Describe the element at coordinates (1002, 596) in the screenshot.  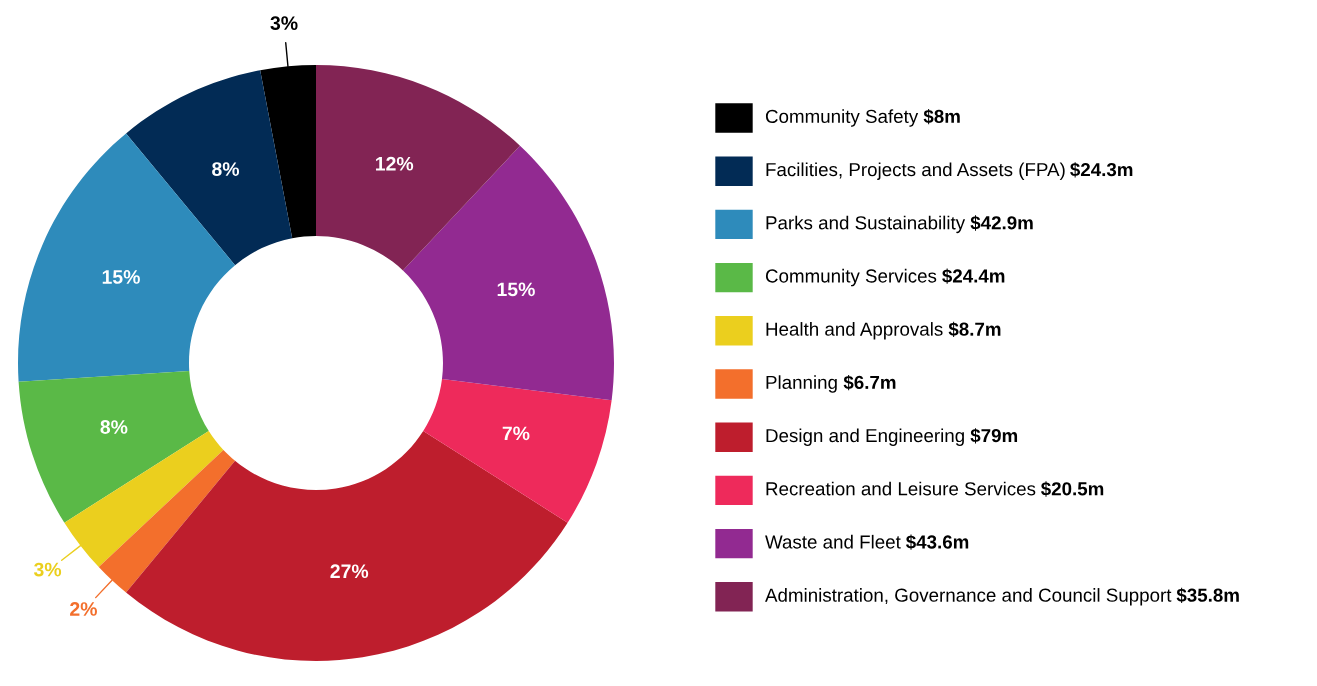
I see `legend-label: Administration, Governance and Council Support $35.8m` at that location.